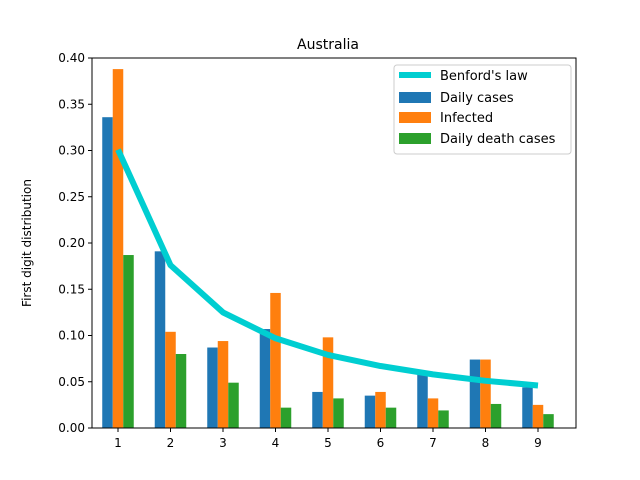 The image size is (640, 480). I want to click on legend-label-daily-cases: Daily cases, so click(477, 98).